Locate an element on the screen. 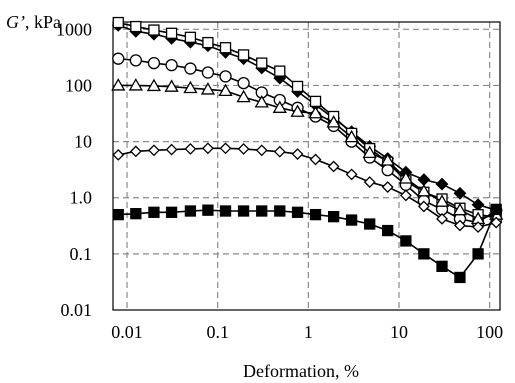 The image size is (515, 383). x-tick-label: 10 is located at coordinates (399, 332).